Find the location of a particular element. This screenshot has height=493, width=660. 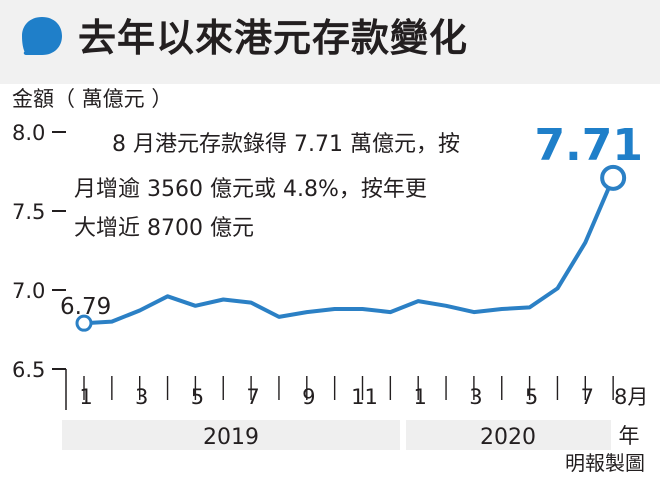

x-axis-unit-suffix: 年 is located at coordinates (629, 436).